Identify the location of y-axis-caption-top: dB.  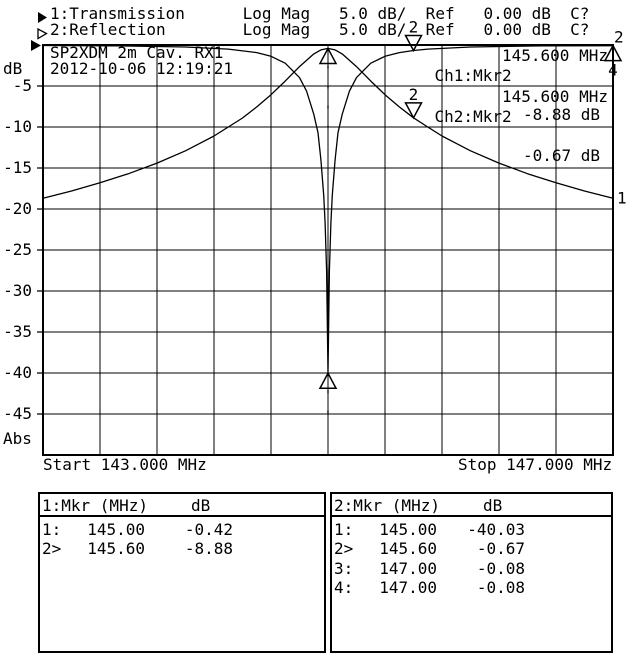
(13, 68).